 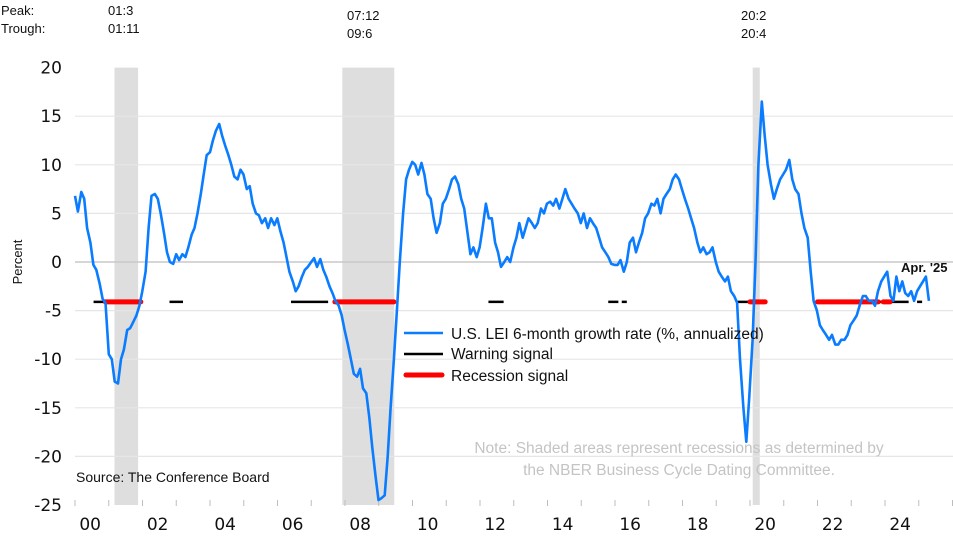 I want to click on x-tick-label: 20, so click(x=765, y=525).